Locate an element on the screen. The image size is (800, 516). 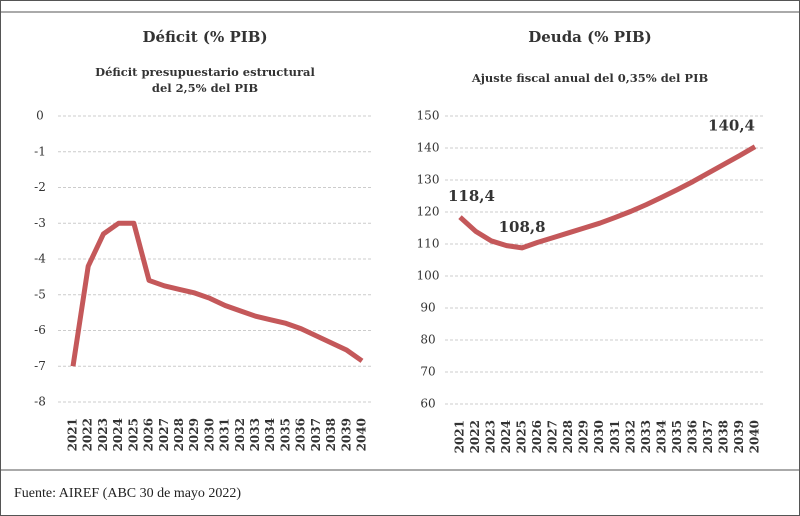
y-tick-label: 0 is located at coordinates (40, 116).